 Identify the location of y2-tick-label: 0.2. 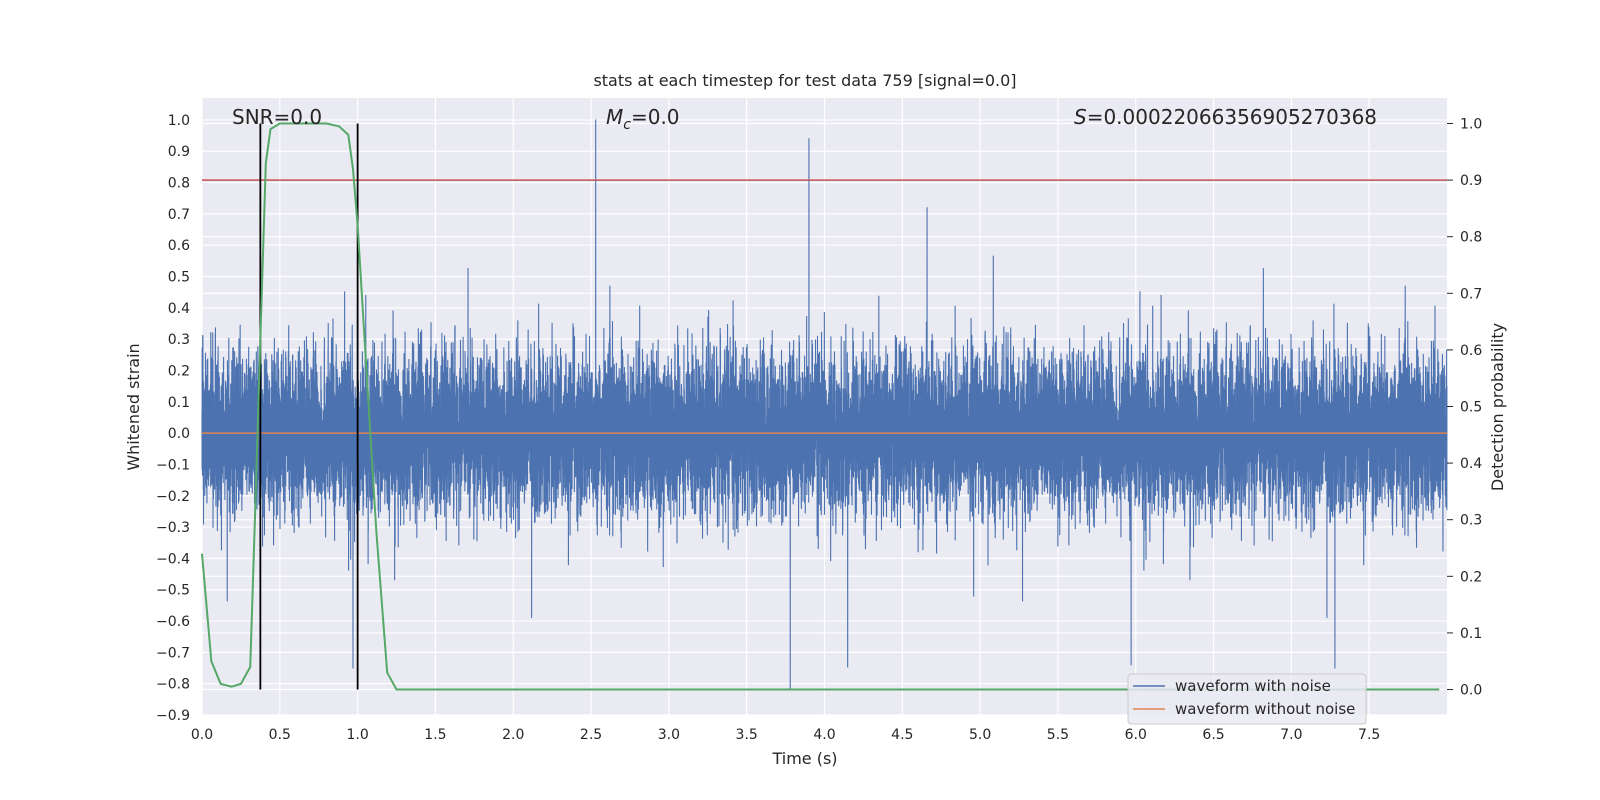
(1471, 577).